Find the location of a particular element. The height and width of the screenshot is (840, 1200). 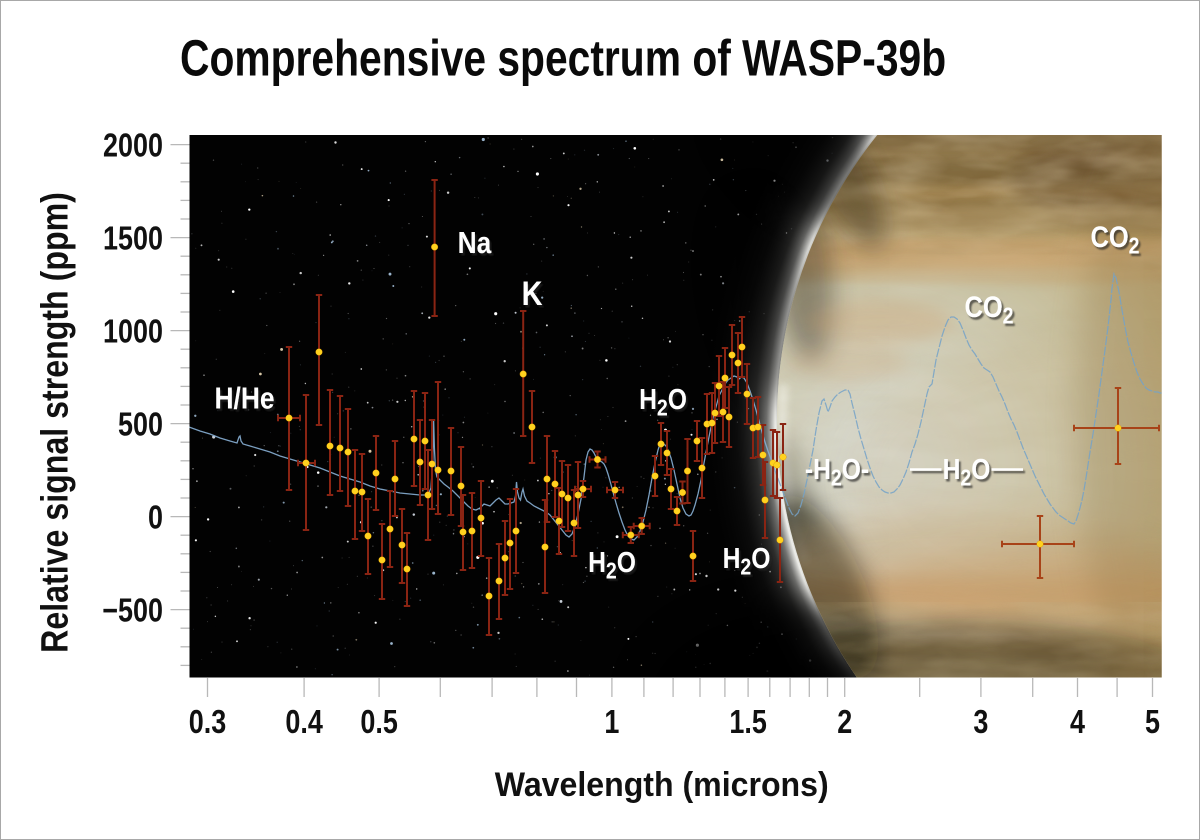

svg-text: 3 is located at coordinates (980, 723).